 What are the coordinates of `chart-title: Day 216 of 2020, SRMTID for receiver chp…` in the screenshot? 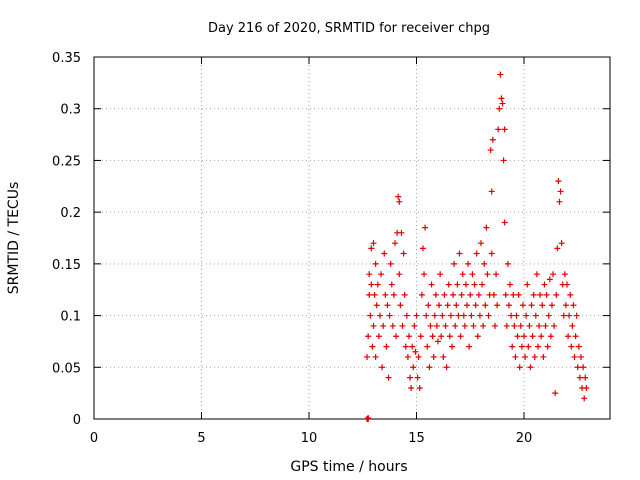 It's located at (349, 28).